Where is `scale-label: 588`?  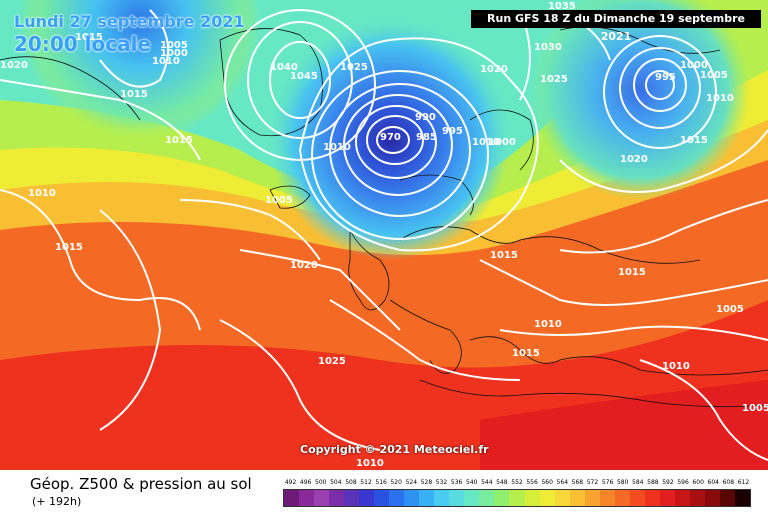 scale-label: 588 is located at coordinates (653, 482).